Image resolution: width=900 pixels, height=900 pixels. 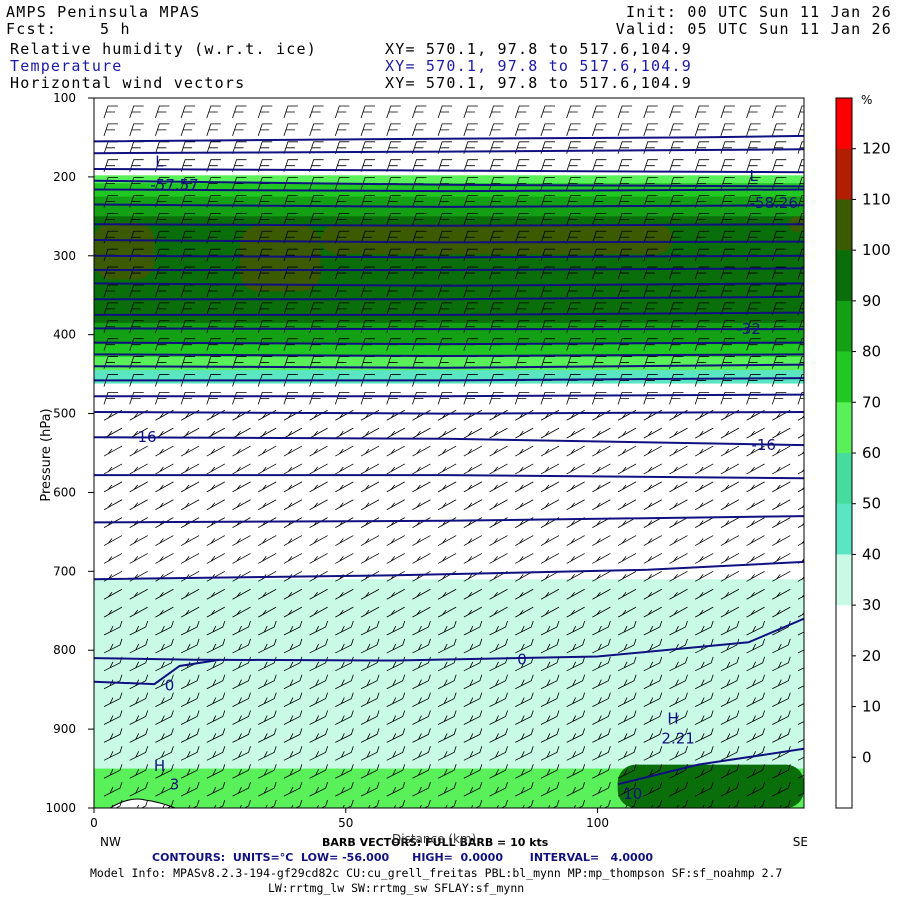 I want to click on colorbar-tick-label: 10, so click(x=871, y=707).